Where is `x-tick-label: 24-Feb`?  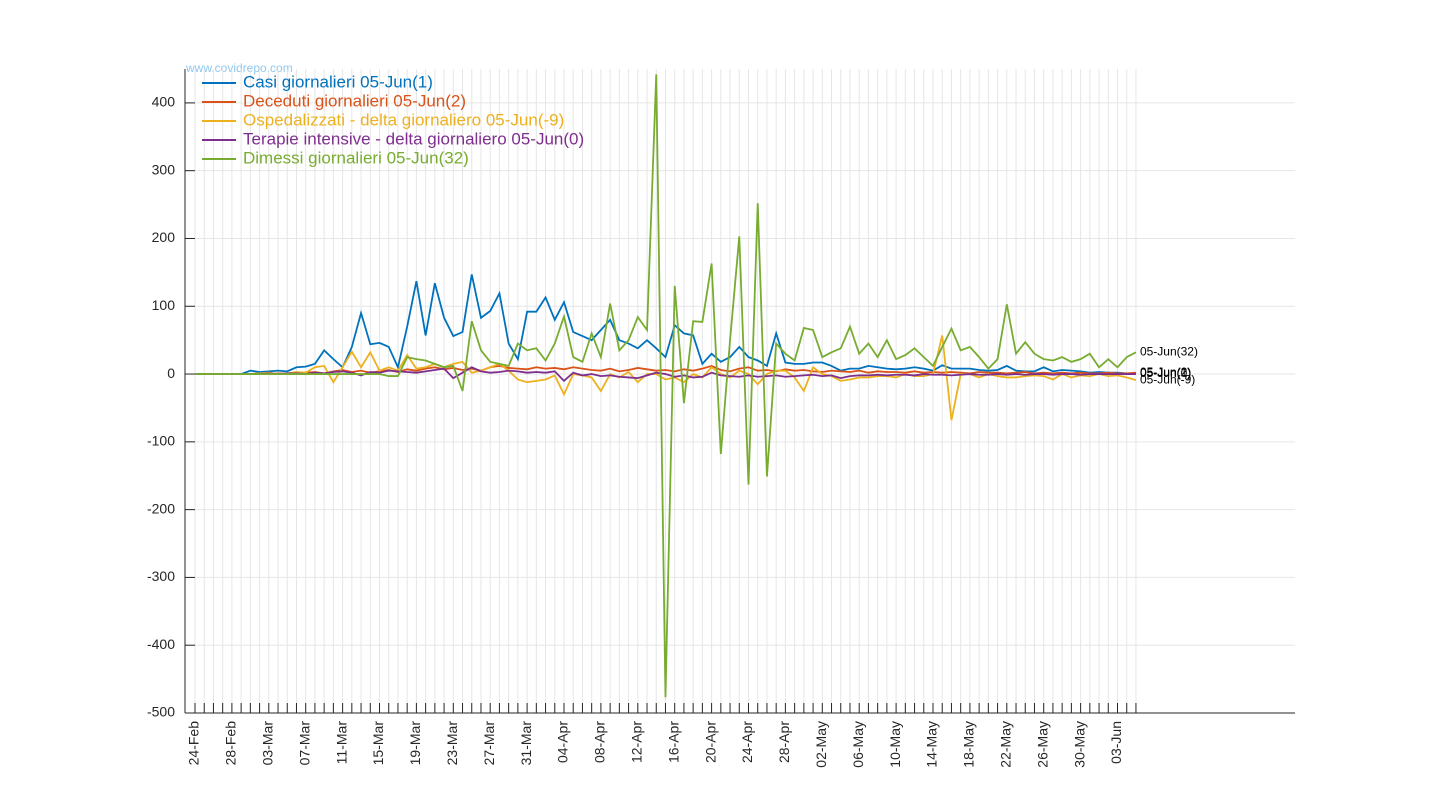
x-tick-label: 24-Feb is located at coordinates (194, 743).